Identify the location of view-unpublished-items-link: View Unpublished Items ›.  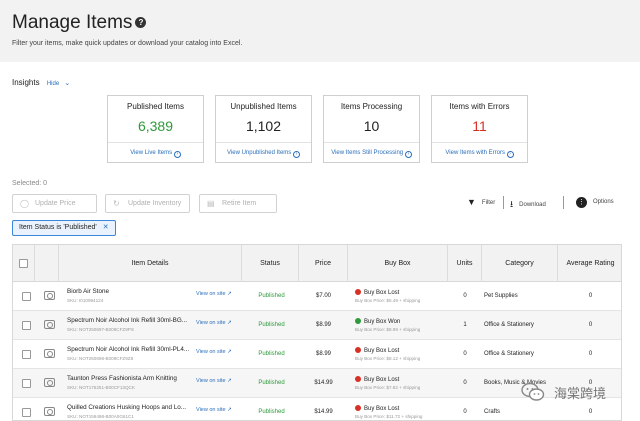
(263, 152).